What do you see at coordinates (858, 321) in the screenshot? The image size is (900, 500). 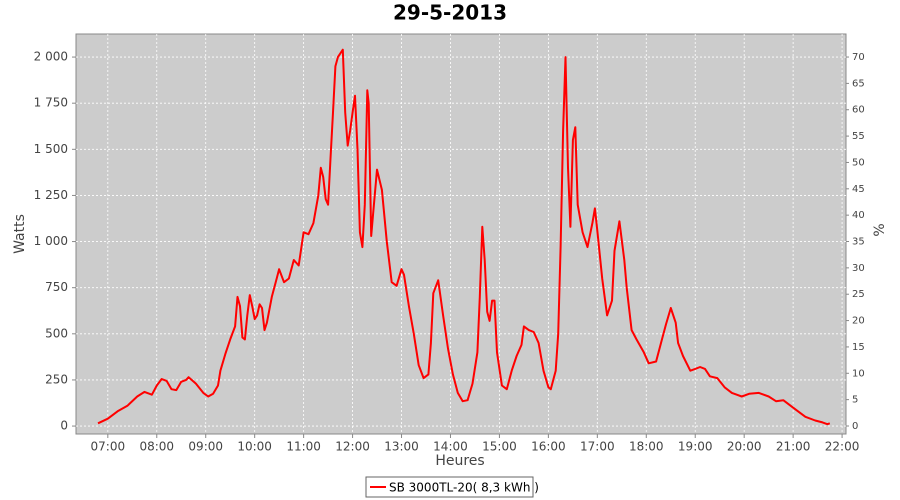 I see `y2-tick-label: 20` at bounding box center [858, 321].